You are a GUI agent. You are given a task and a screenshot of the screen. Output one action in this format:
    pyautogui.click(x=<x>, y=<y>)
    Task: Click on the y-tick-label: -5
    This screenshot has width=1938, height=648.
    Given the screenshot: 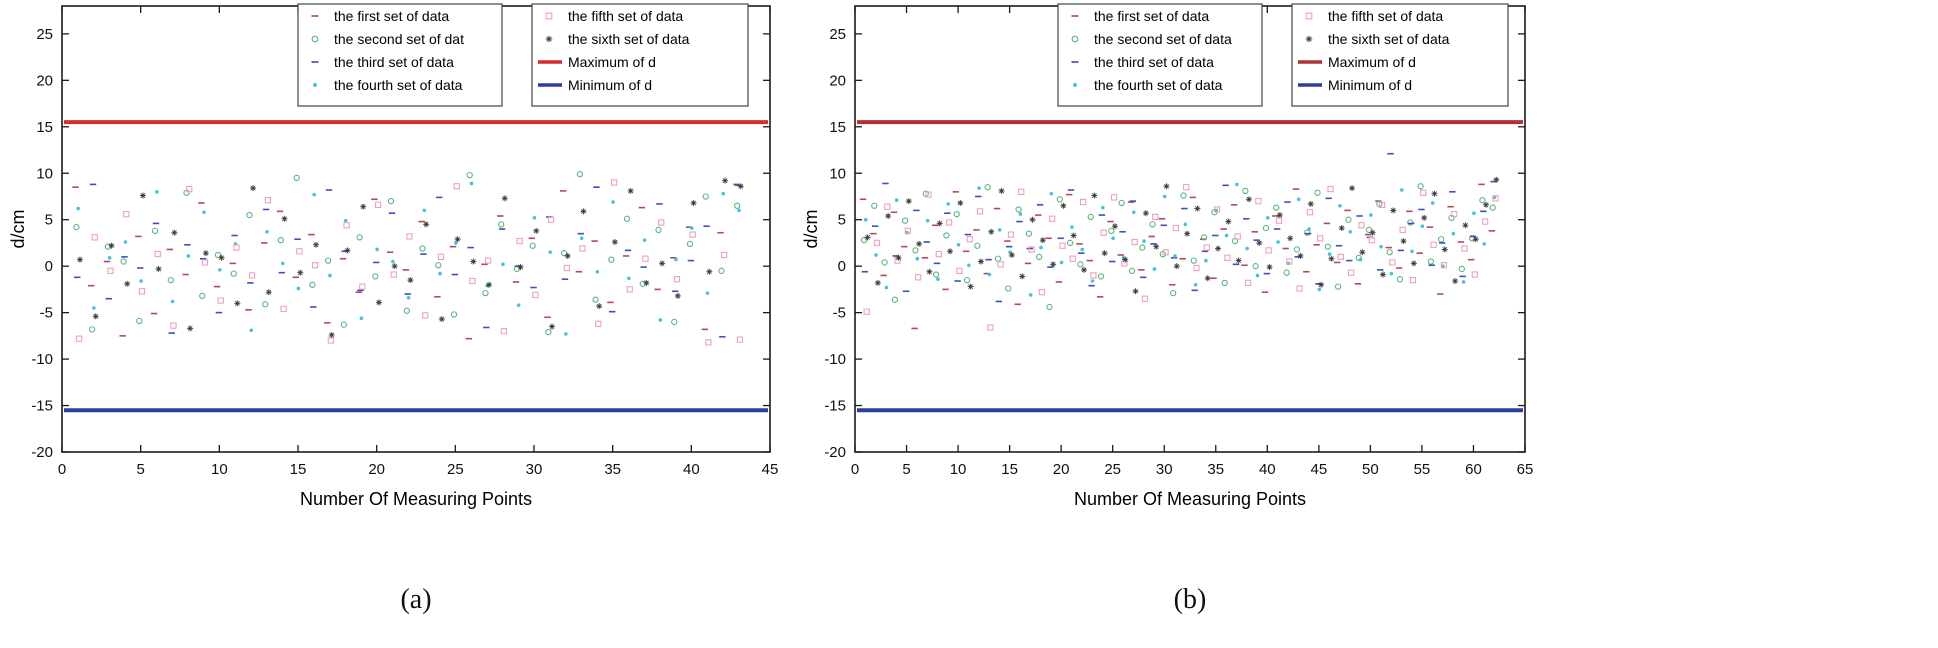 What is the action you would take?
    pyautogui.click(x=46, y=313)
    